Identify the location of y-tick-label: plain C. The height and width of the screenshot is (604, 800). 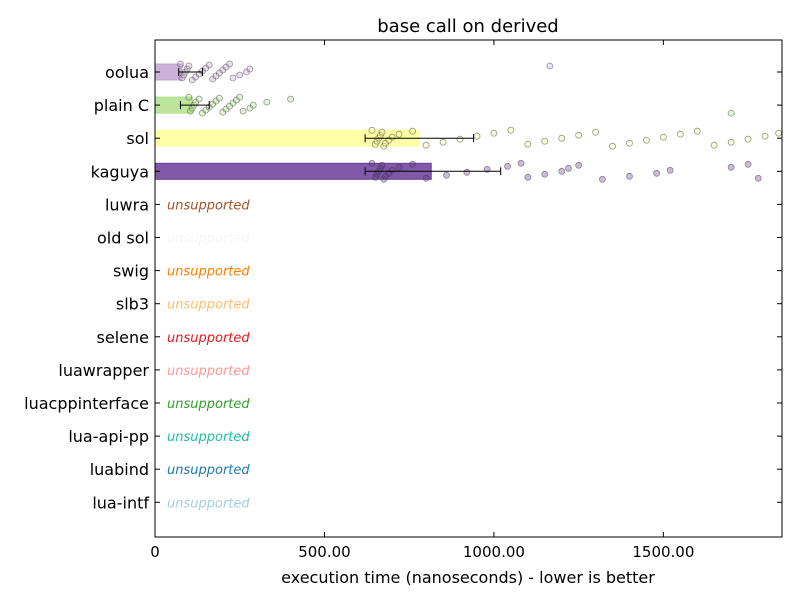
(121, 105).